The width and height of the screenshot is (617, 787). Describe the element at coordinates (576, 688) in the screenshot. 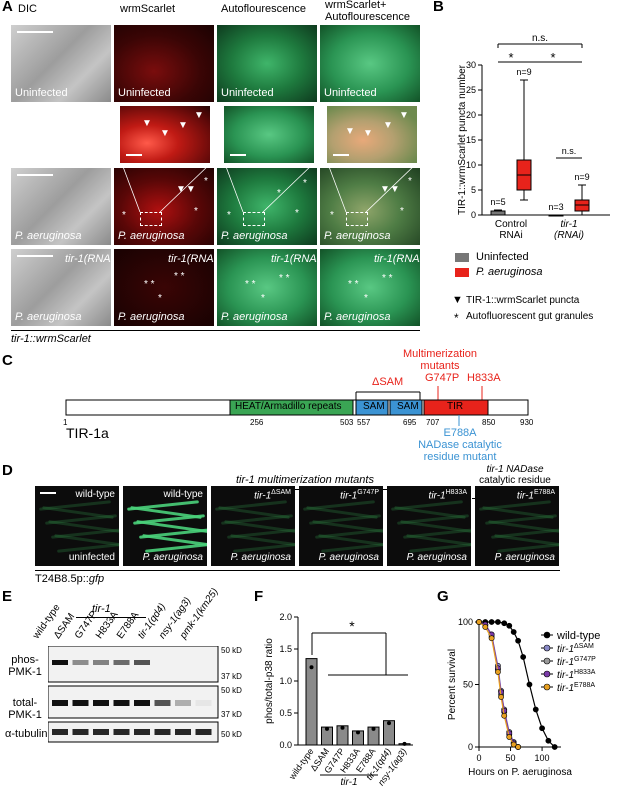

I see `g-legend-label: tir-1E788A` at that location.